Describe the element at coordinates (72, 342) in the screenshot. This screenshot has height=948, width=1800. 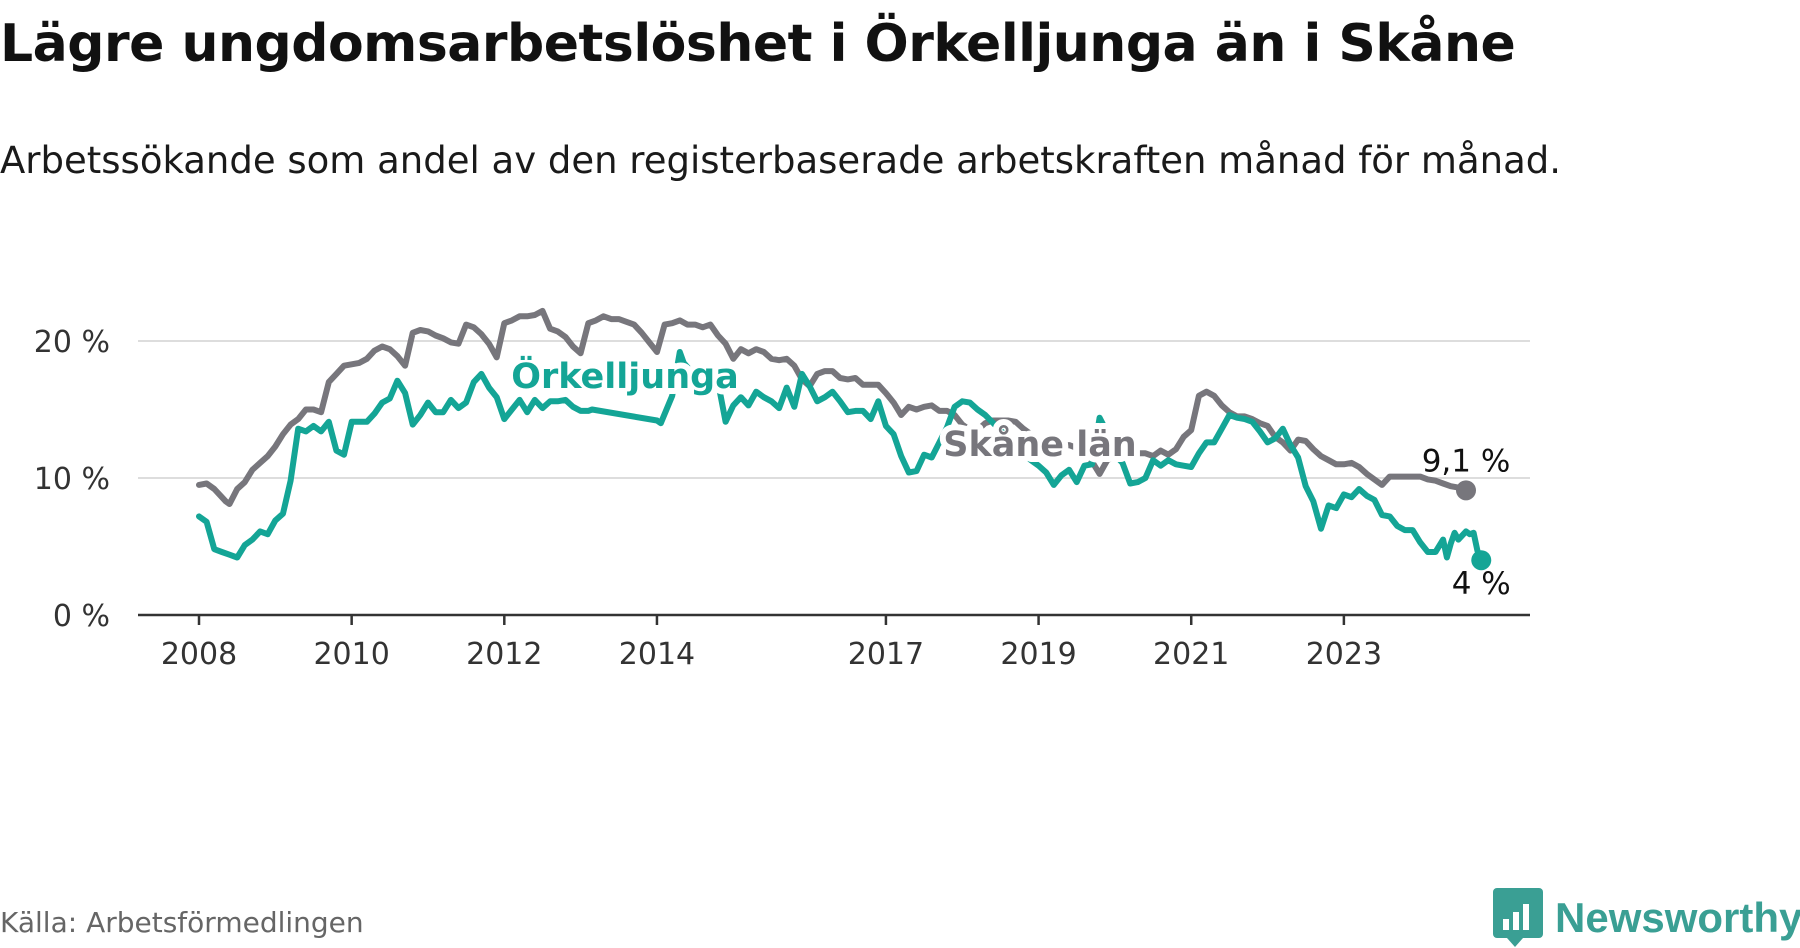
I see `y-tick-label: 20 %` at that location.